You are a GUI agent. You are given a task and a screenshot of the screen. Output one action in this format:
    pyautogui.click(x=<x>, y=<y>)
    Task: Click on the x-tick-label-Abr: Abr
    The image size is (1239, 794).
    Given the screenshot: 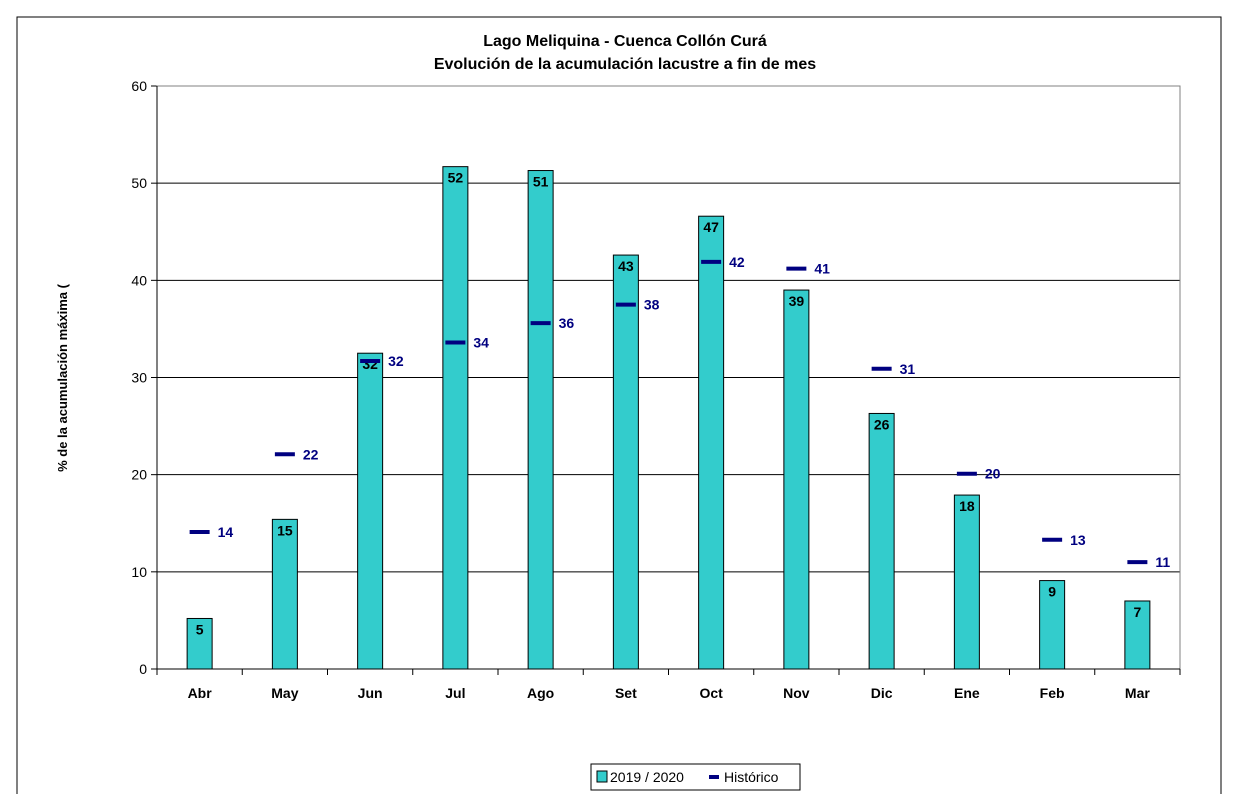 What is the action you would take?
    pyautogui.click(x=200, y=693)
    